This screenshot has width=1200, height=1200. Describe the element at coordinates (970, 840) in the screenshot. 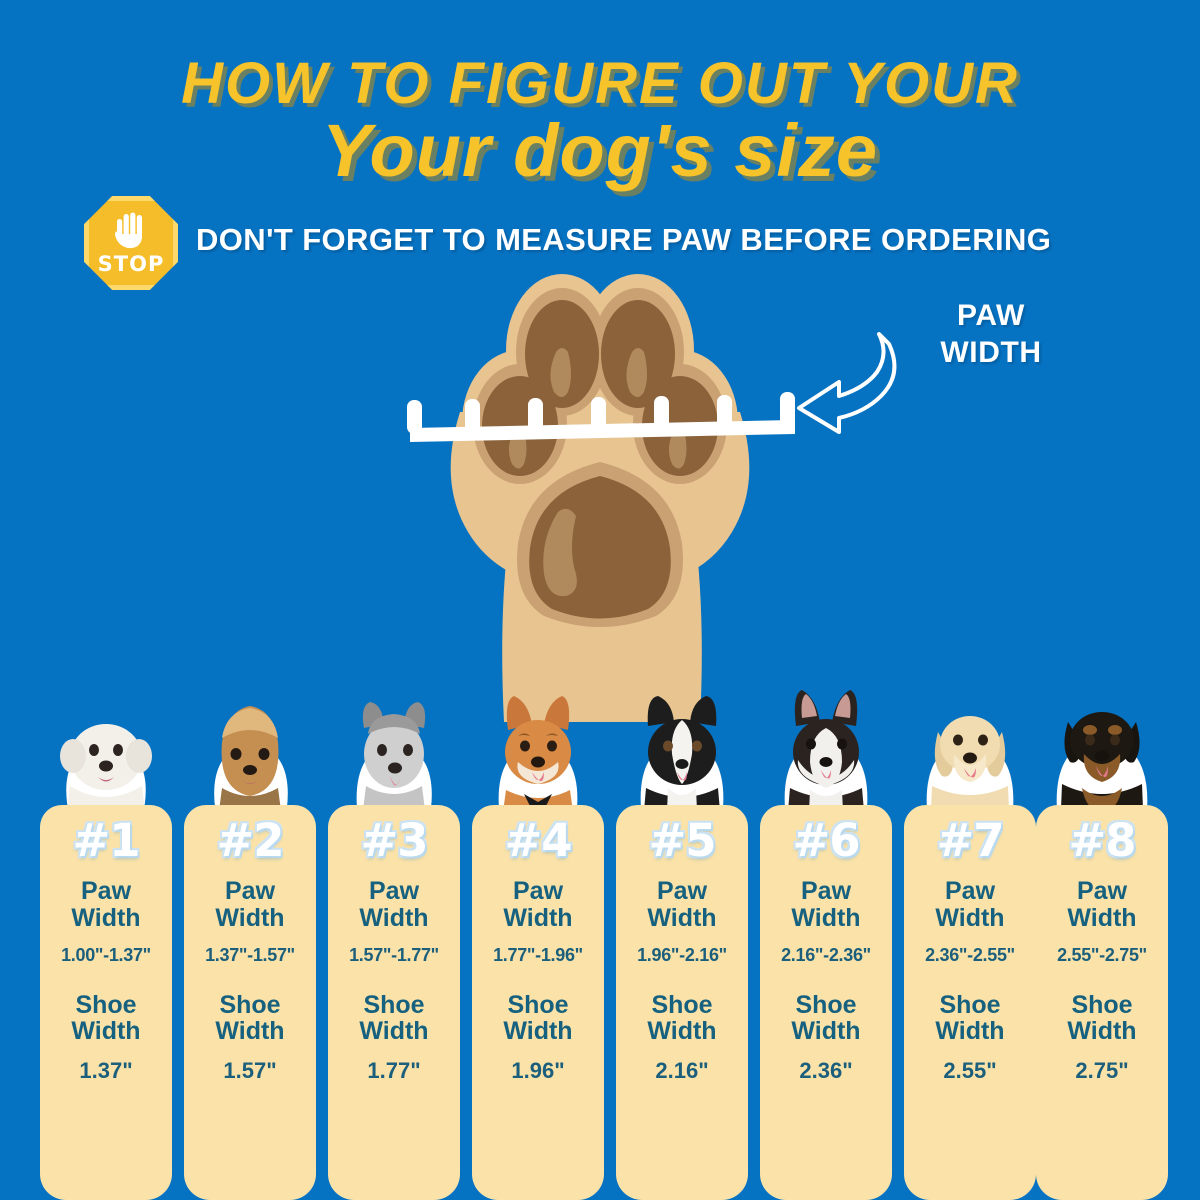

I see `card-rank: #7` at that location.